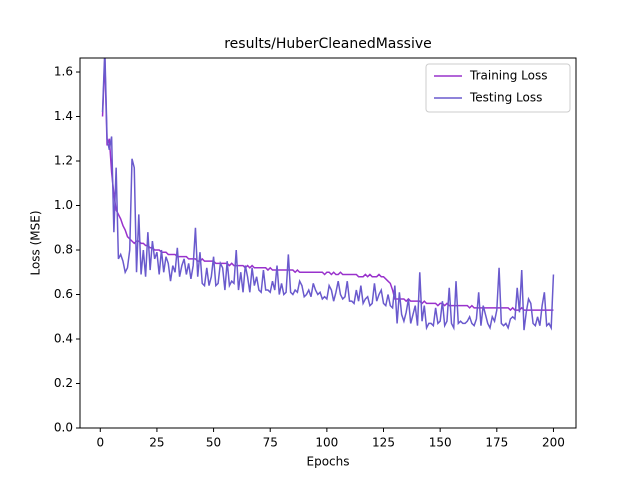  What do you see at coordinates (63, 294) in the screenshot?
I see `y-tick-label: 0.6` at bounding box center [63, 294].